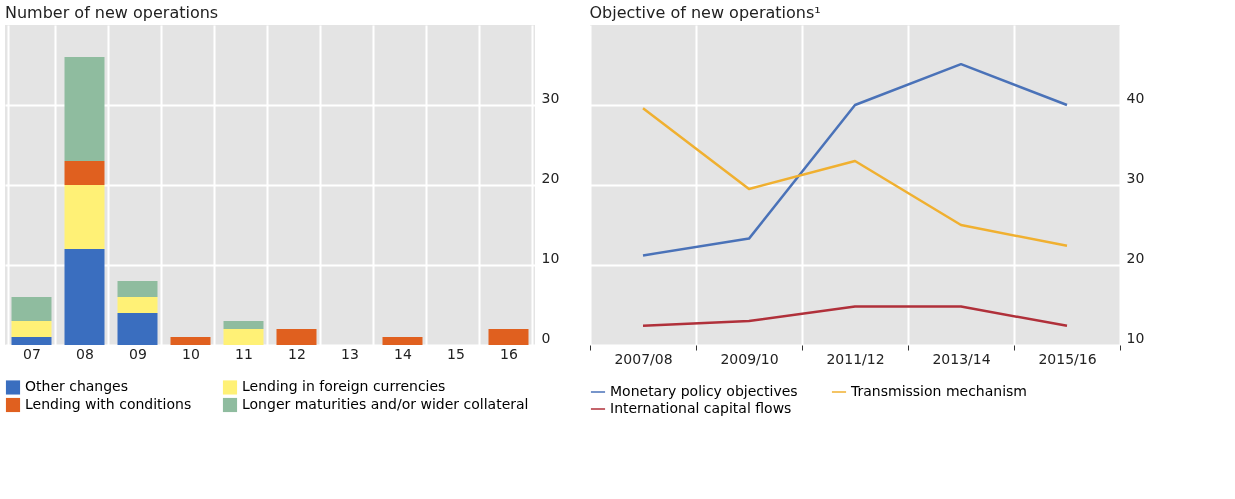 This screenshot has width=1235, height=499. I want to click on x-tick-label: 2015/16, so click(1067, 358).